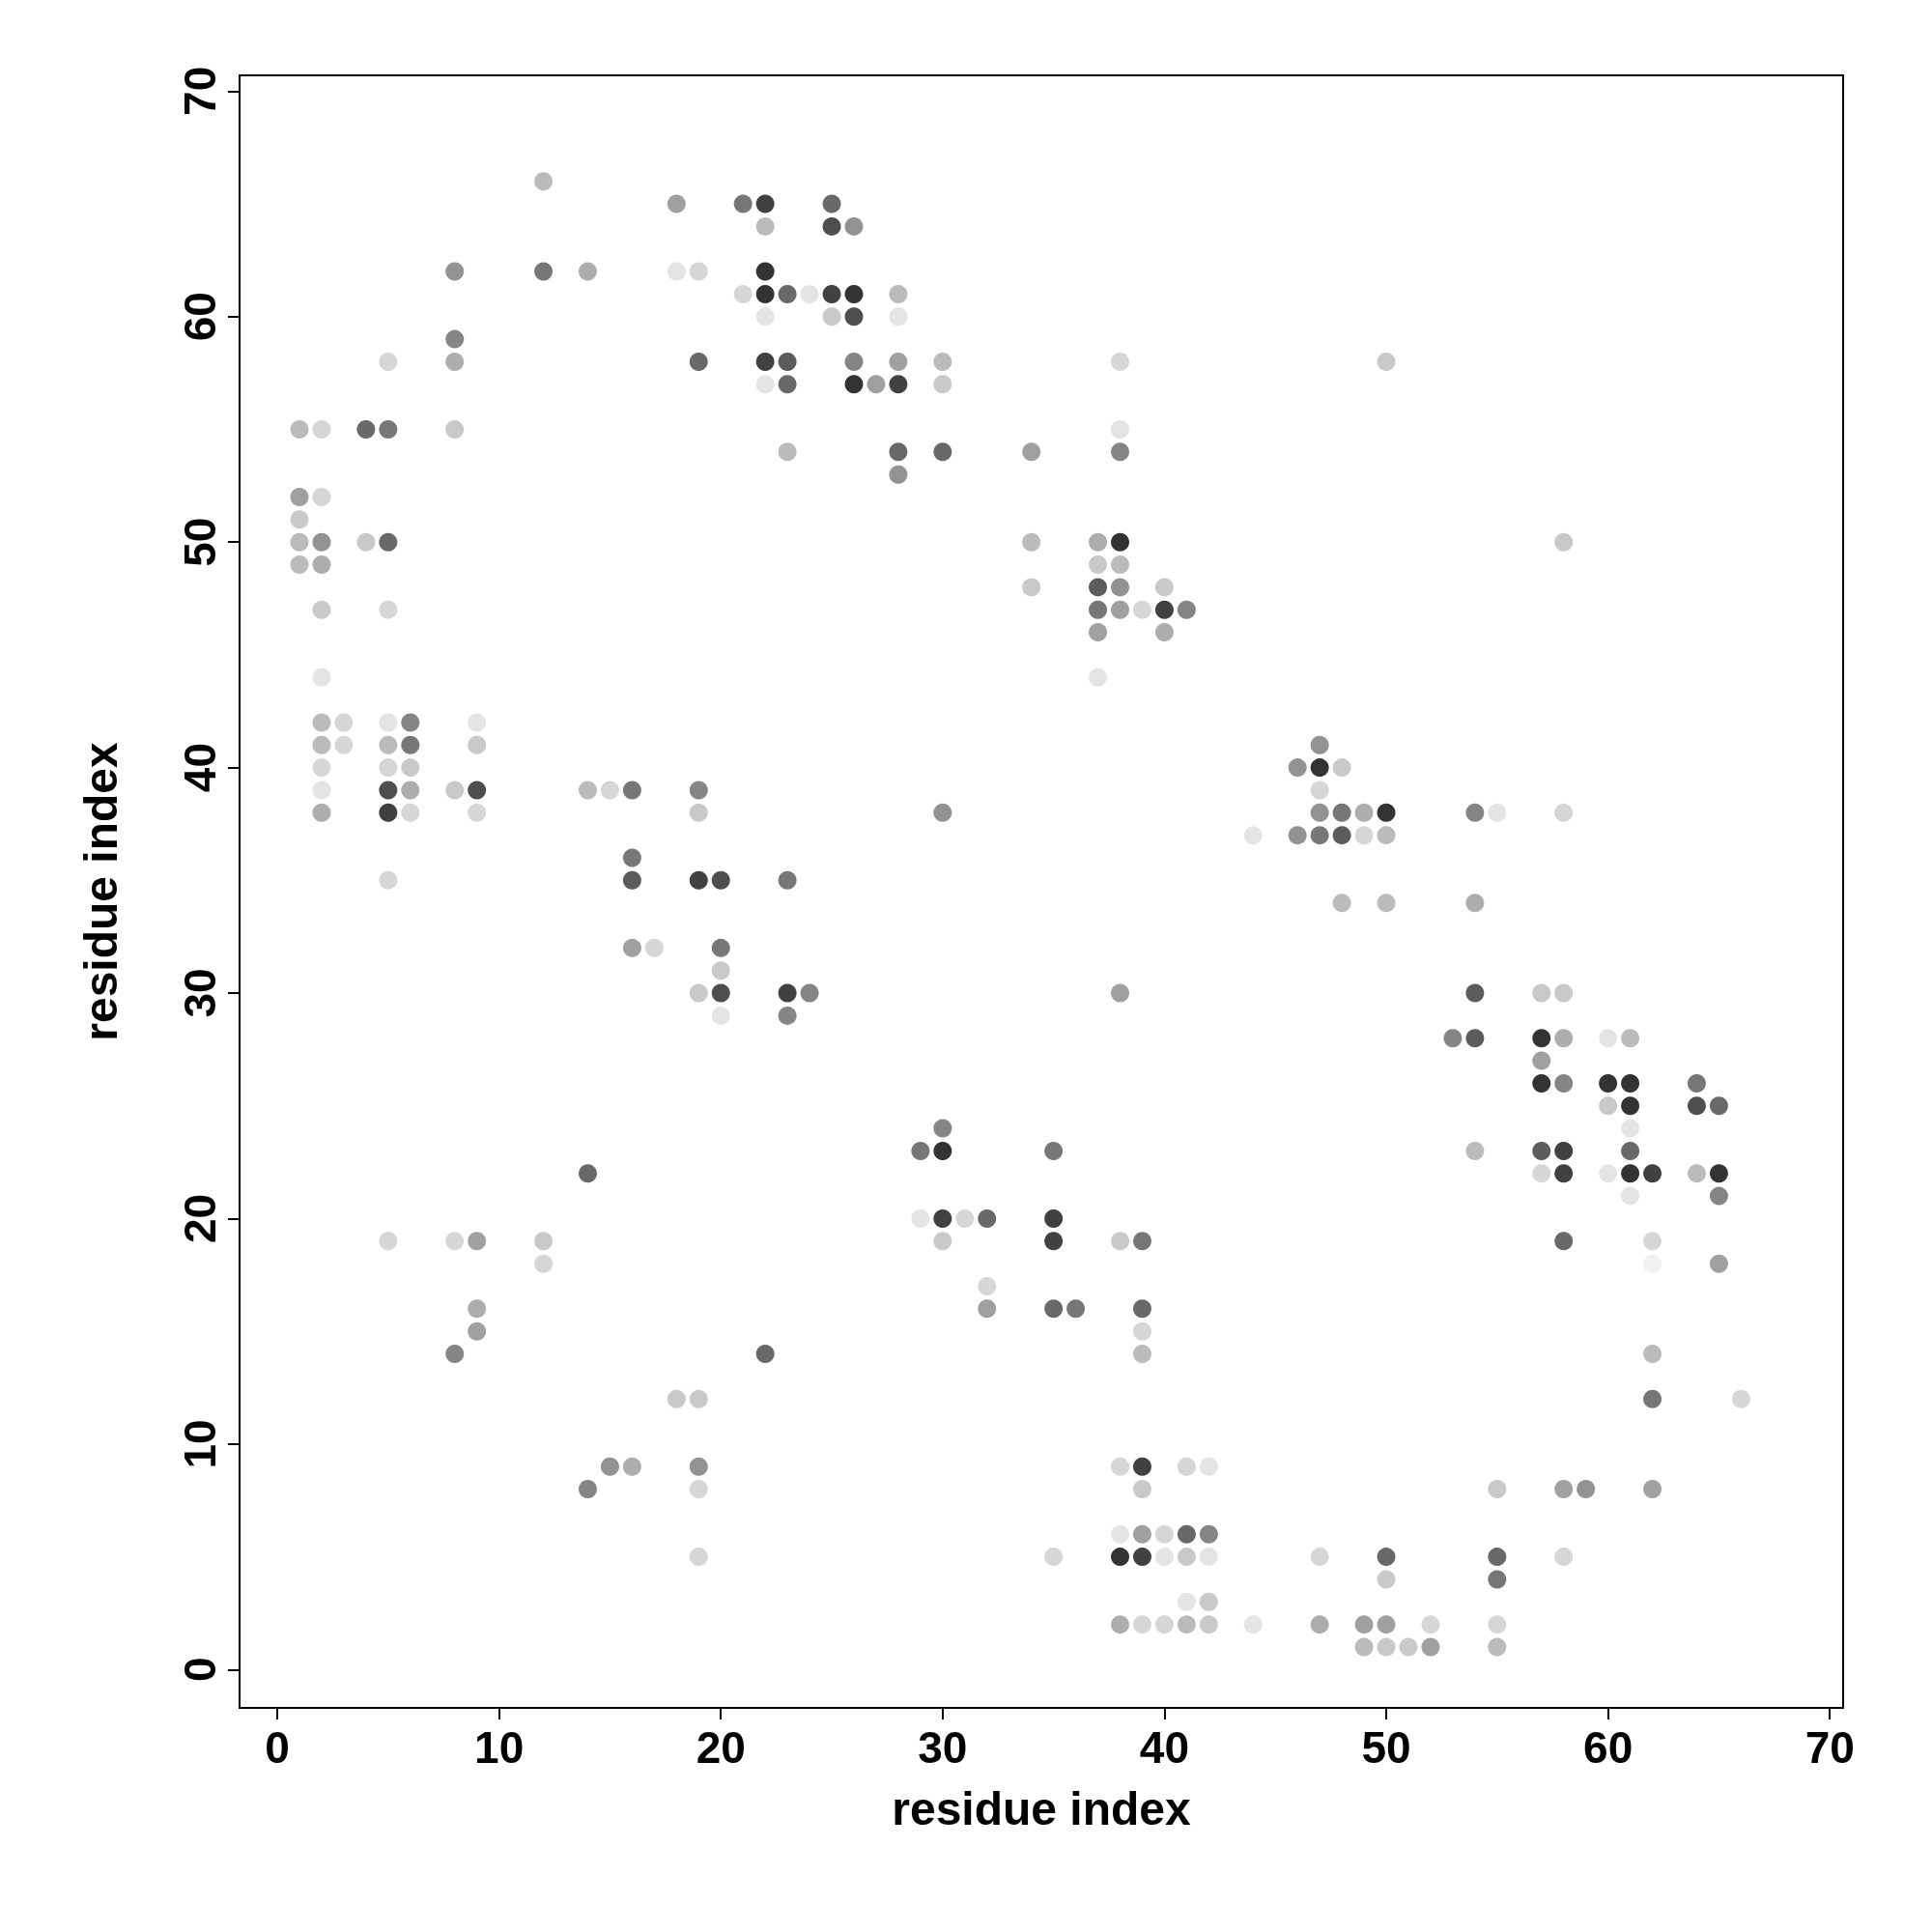 This screenshot has height=1932, width=1932. What do you see at coordinates (277, 1747) in the screenshot?
I see `x-tick-label: 0` at bounding box center [277, 1747].